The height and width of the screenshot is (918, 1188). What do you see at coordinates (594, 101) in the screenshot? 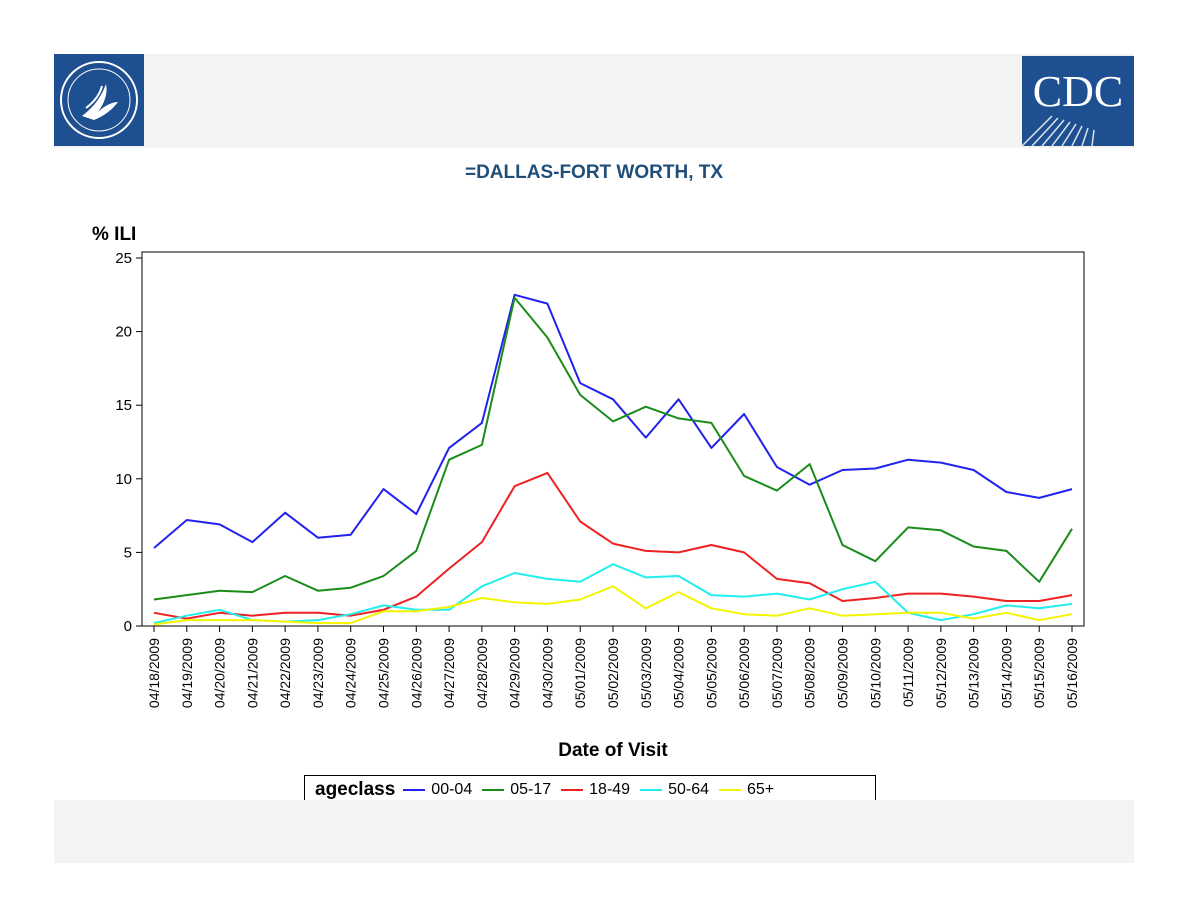
I see `header-band` at bounding box center [594, 101].